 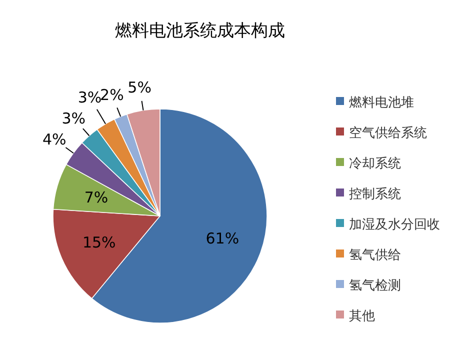 What do you see at coordinates (394, 225) in the screenshot?
I see `legend-label: 加湿及水分回收` at bounding box center [394, 225].